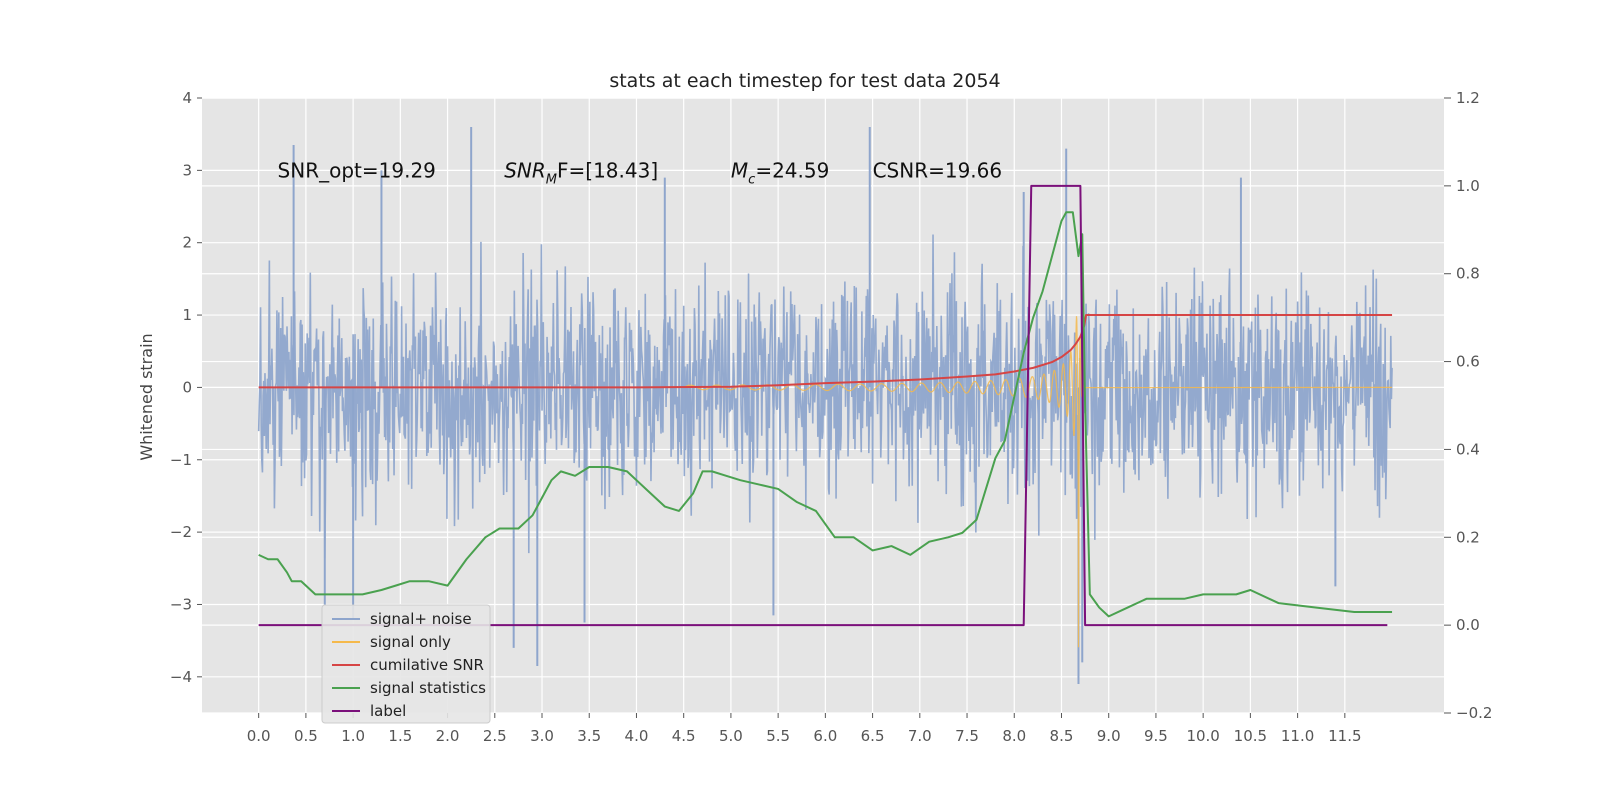 The image size is (1600, 804). Describe the element at coordinates (421, 619) in the screenshot. I see `legend-label: signal+ noise` at that location.